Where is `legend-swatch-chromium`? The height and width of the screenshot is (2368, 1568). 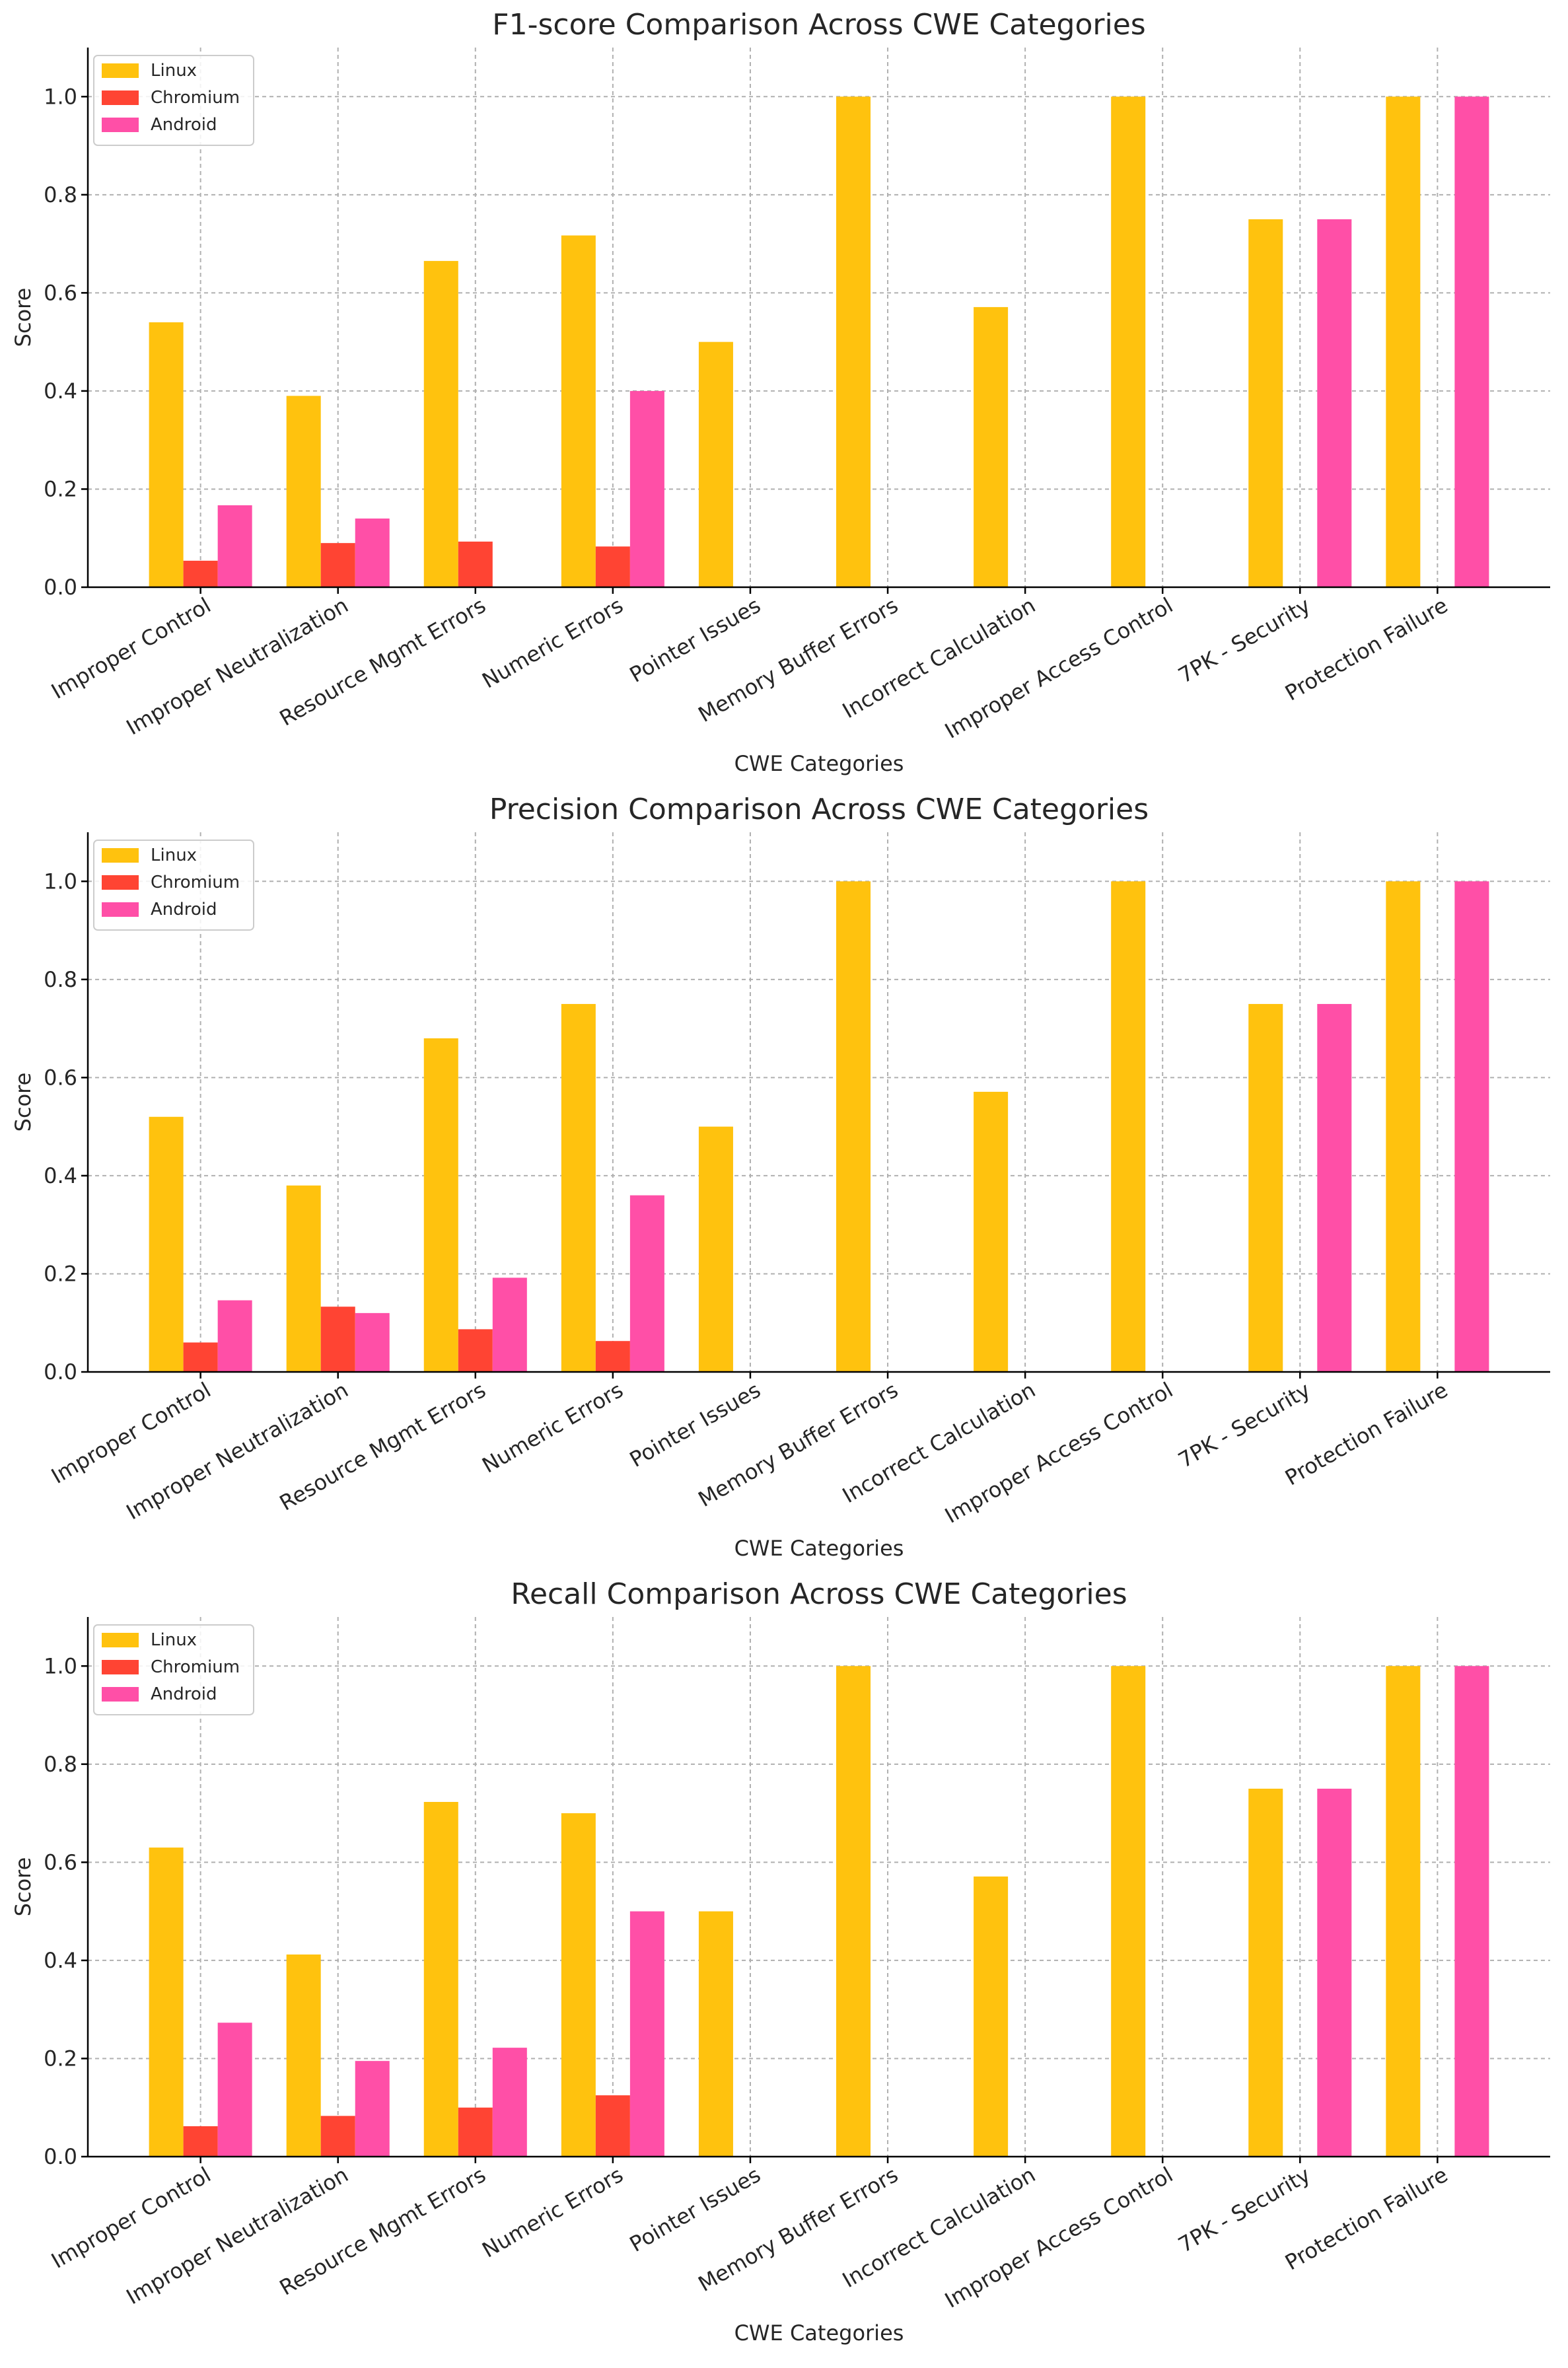 legend-swatch-chromium is located at coordinates (120, 97).